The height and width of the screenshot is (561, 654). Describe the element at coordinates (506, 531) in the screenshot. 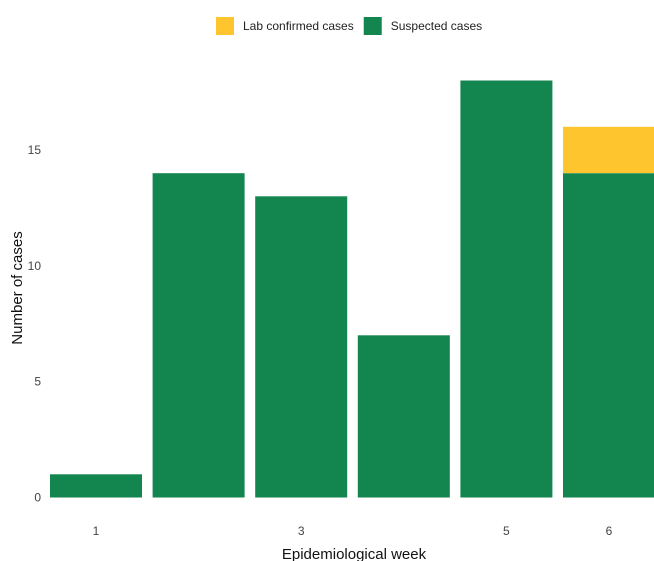

I see `x-tick-label: 5` at that location.